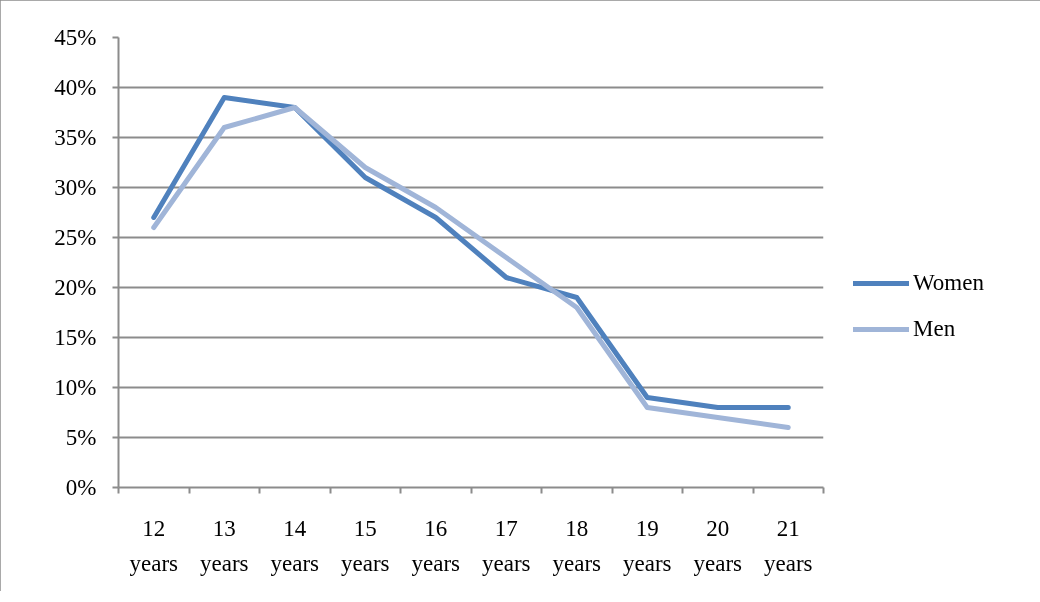 This screenshot has height=602, width=1040. I want to click on y-tick-label: 0%, so click(81, 487).